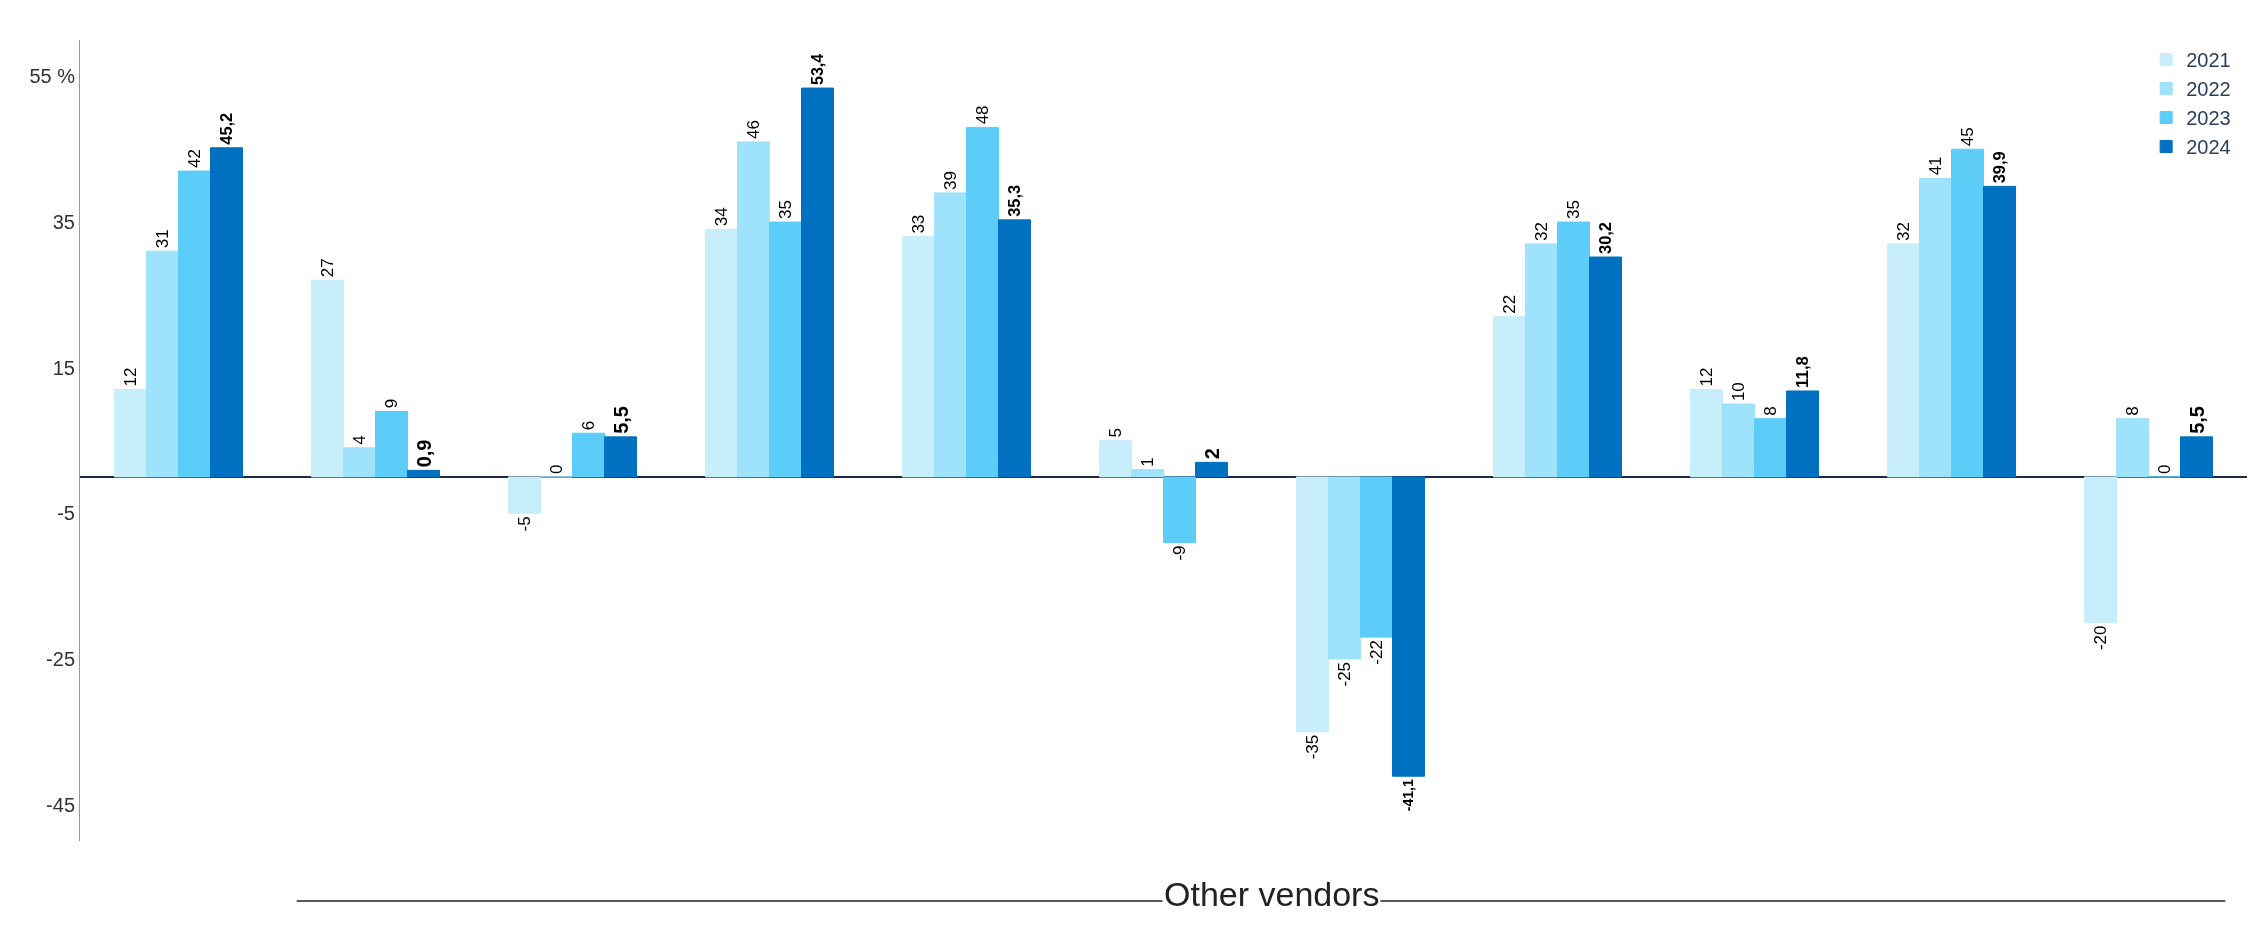 The image size is (2267, 951). Describe the element at coordinates (1605, 237) in the screenshot. I see `data-label: 30,2` at that location.